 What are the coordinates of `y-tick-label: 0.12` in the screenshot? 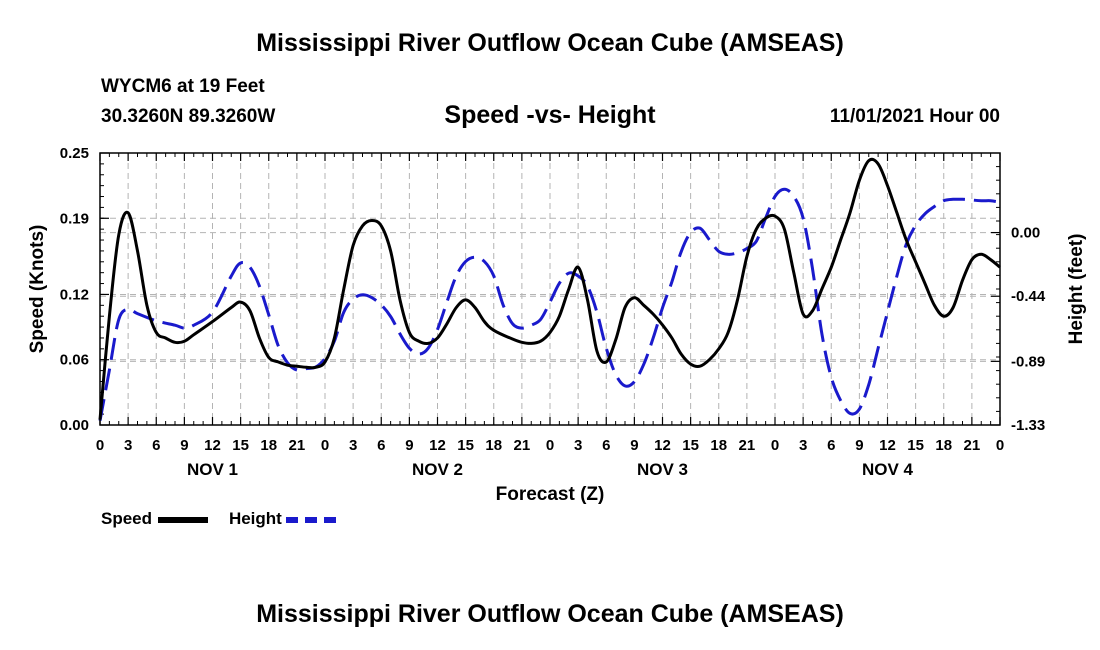 It's located at (74, 294).